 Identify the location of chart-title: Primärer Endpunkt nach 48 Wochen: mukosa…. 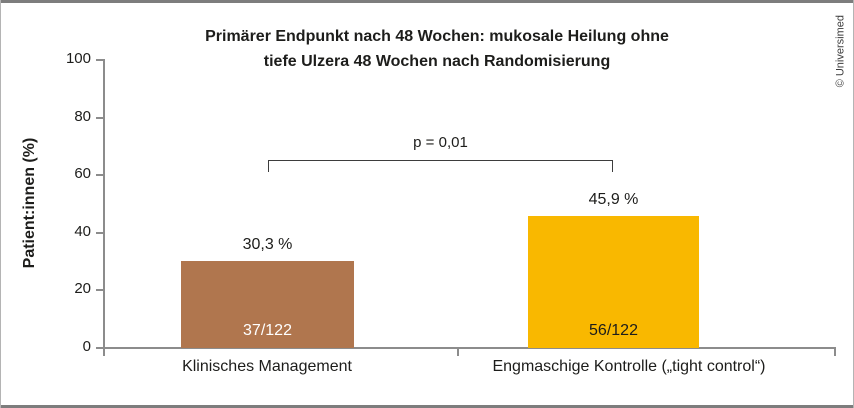
(437, 49).